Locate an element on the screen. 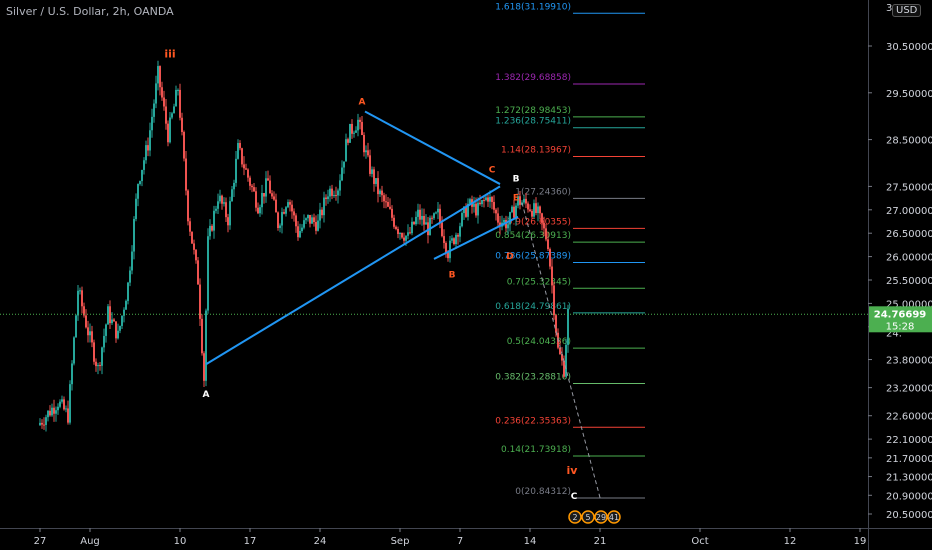  price-tick-label-partial: 24. is located at coordinates (894, 333).